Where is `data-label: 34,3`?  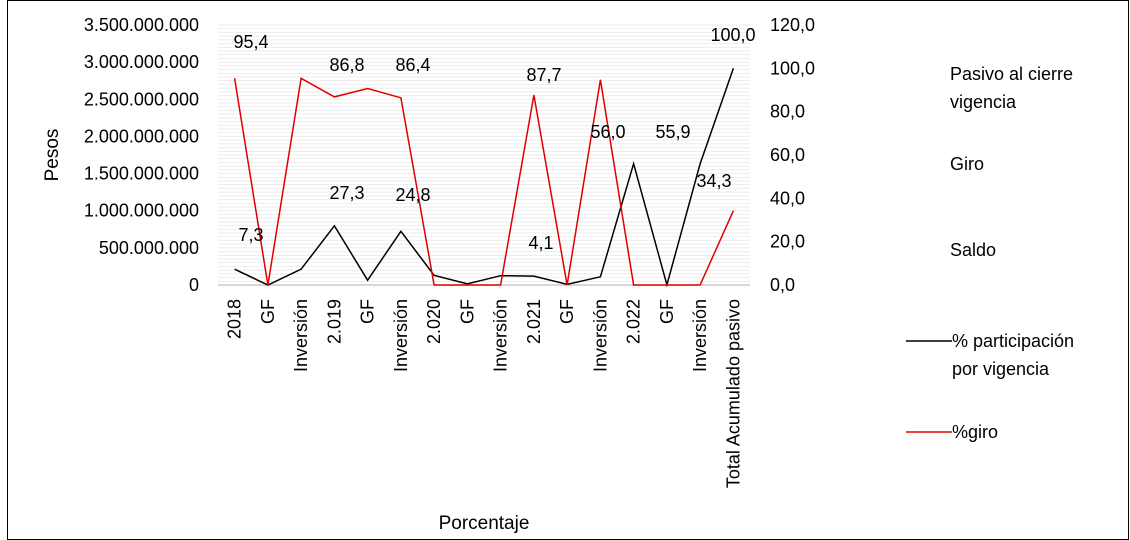 data-label: 34,3 is located at coordinates (713, 181).